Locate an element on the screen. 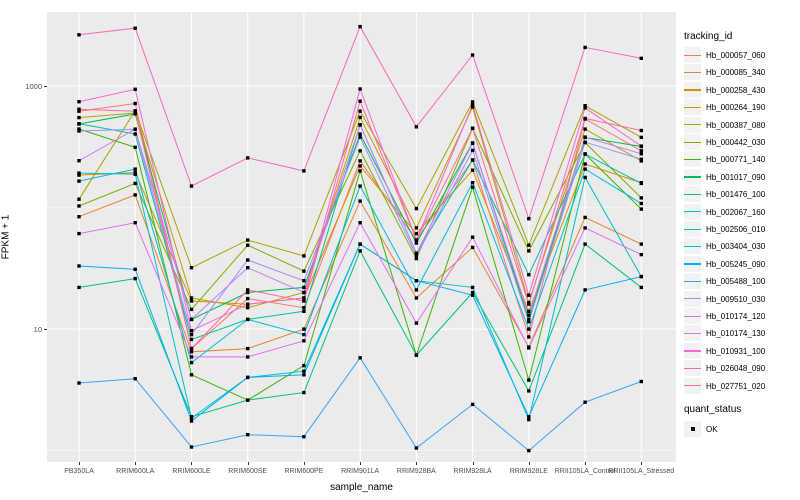 The width and height of the screenshot is (800, 500). legend-item-label: Hb_010174_130 is located at coordinates (736, 334).